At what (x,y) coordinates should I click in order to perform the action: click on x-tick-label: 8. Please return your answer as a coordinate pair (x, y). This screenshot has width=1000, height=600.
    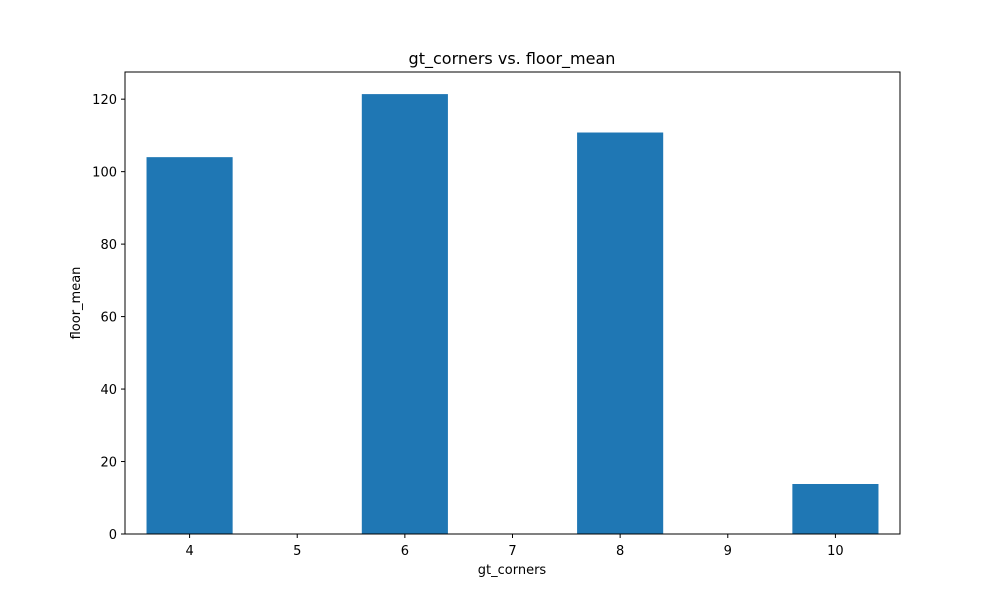
    Looking at the image, I should click on (620, 551).